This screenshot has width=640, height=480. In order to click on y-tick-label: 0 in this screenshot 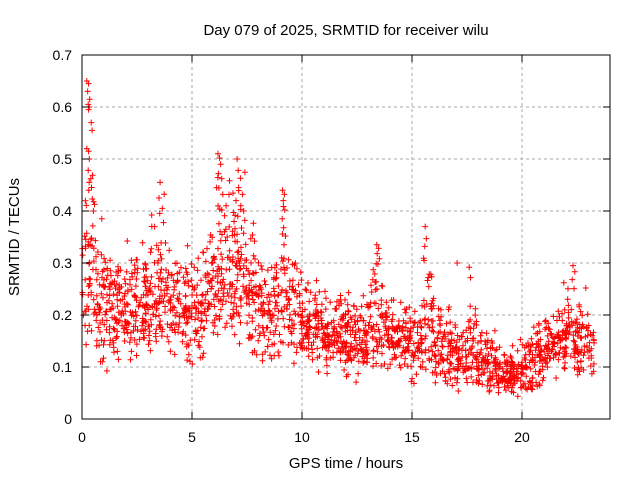, I will do `click(68, 419)`.